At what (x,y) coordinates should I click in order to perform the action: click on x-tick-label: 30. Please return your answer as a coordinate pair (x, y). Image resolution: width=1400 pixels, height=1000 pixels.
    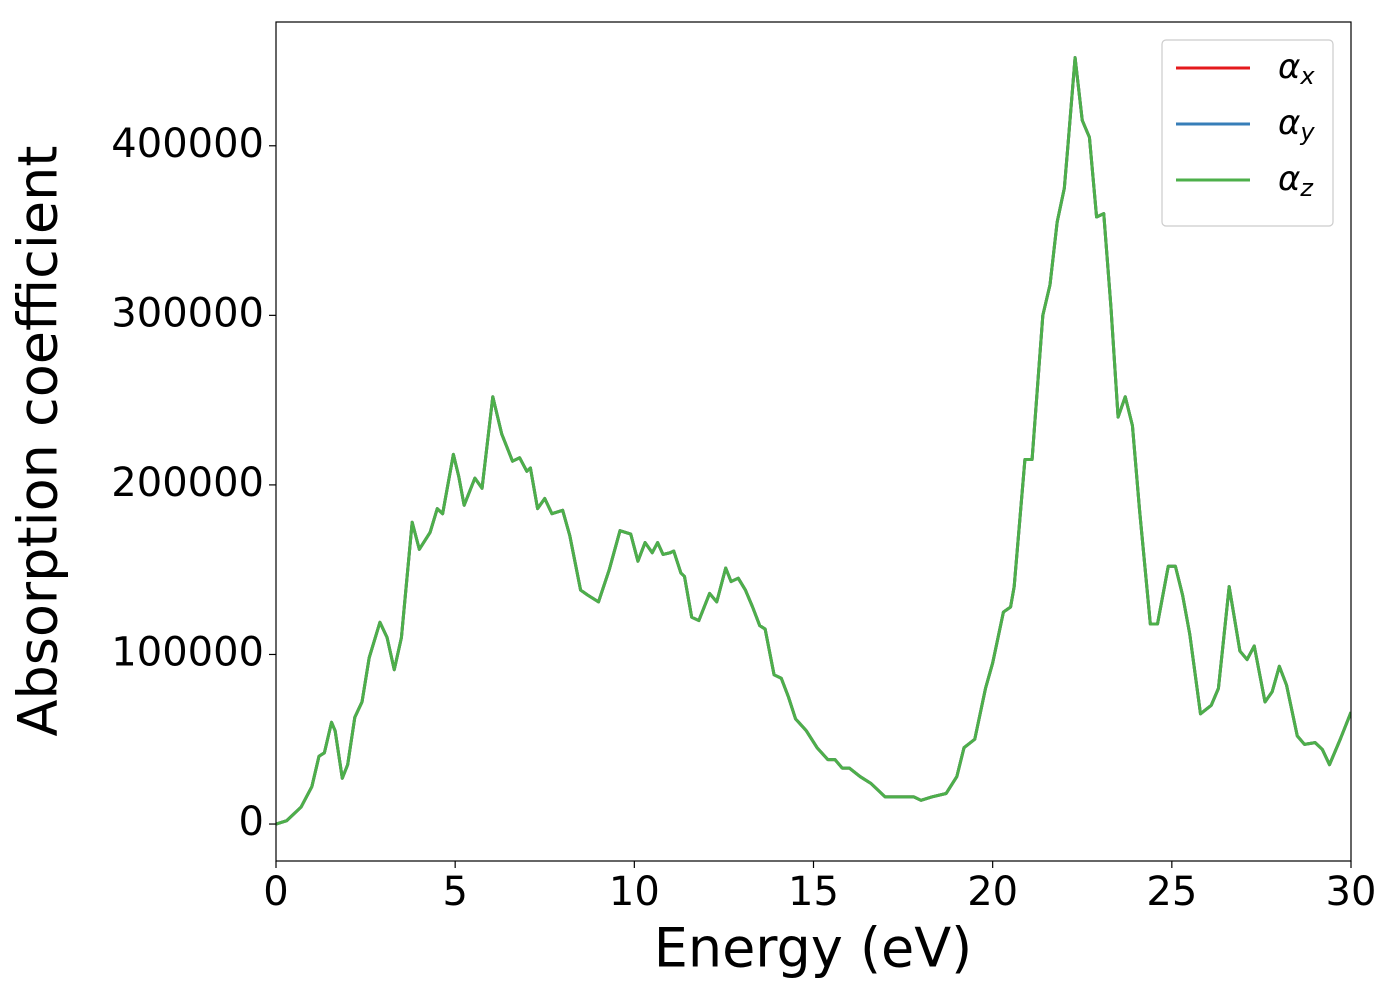
    Looking at the image, I should click on (1351, 892).